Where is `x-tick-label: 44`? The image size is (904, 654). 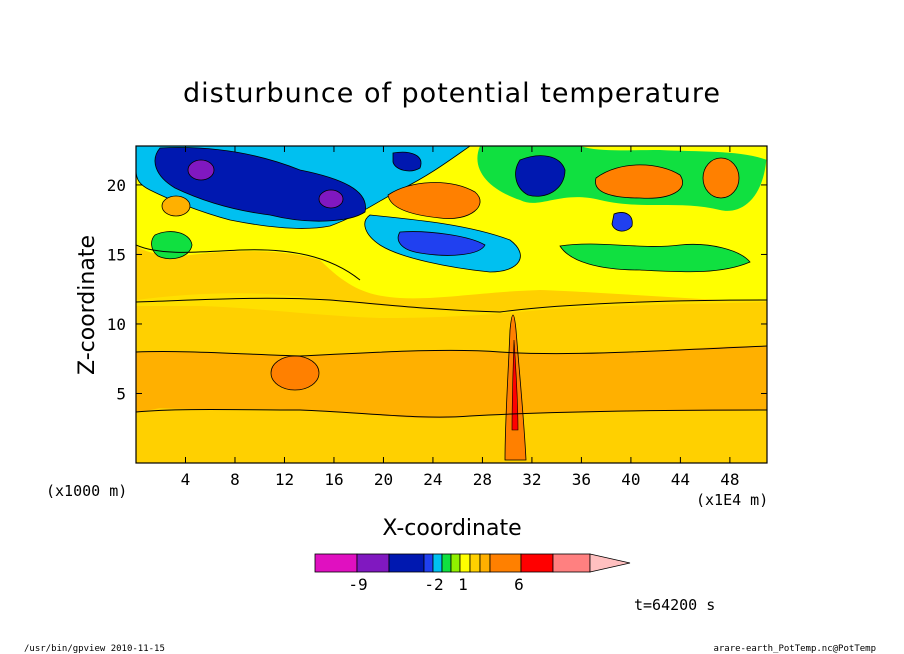
x-tick-label: 44 is located at coordinates (680, 479).